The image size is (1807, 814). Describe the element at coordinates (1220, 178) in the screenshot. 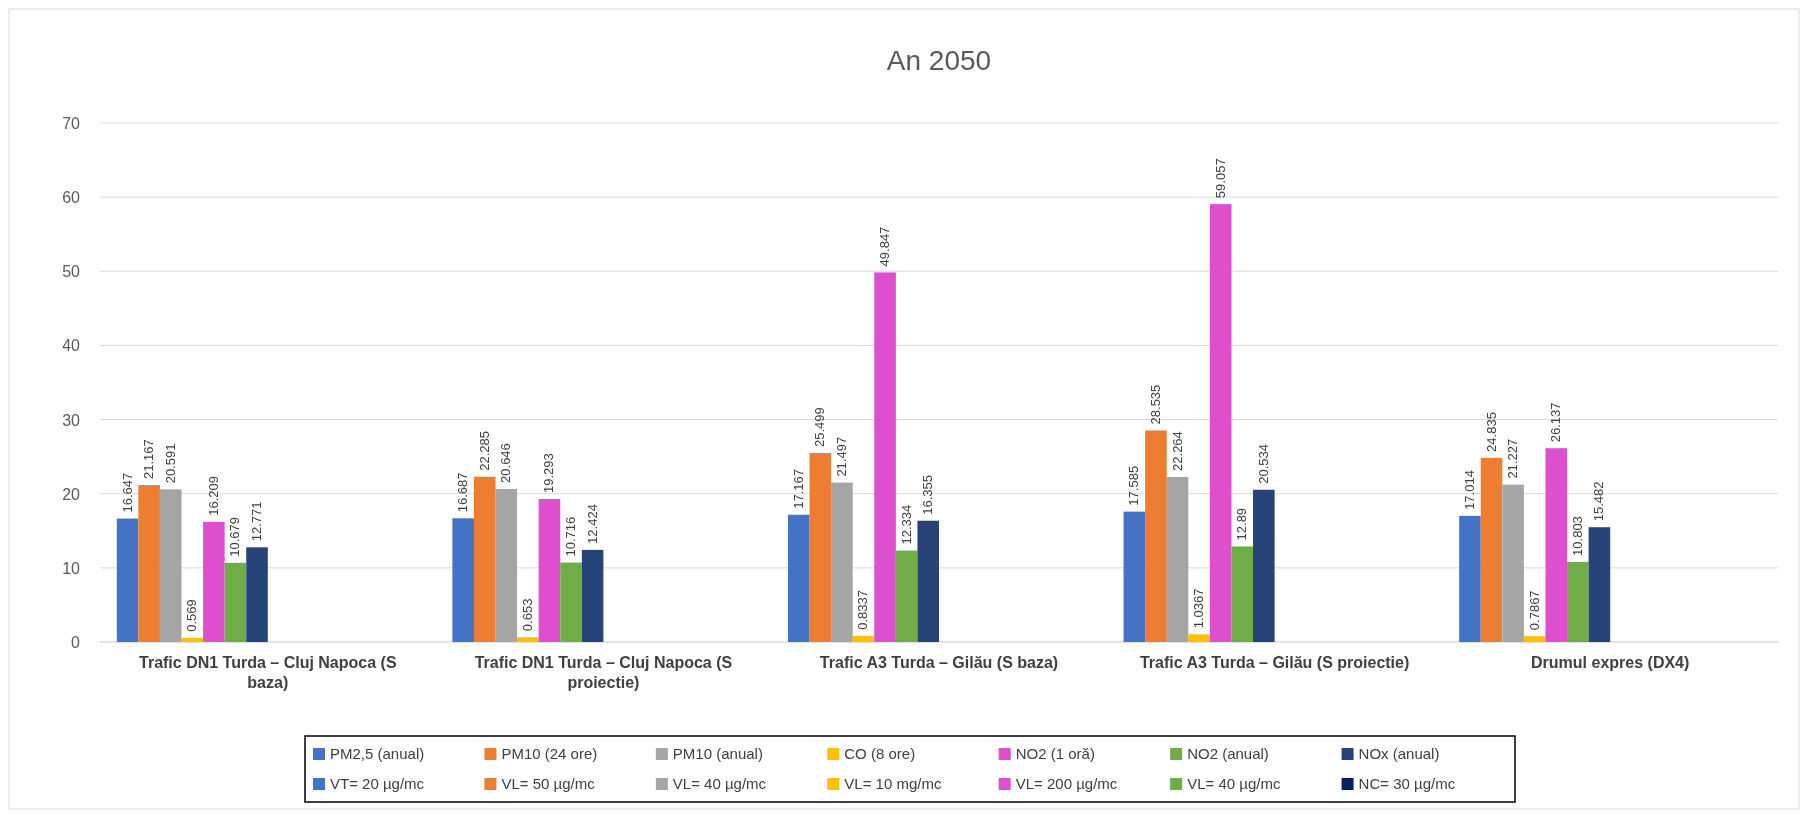

I see `data-label: 59.057` at that location.